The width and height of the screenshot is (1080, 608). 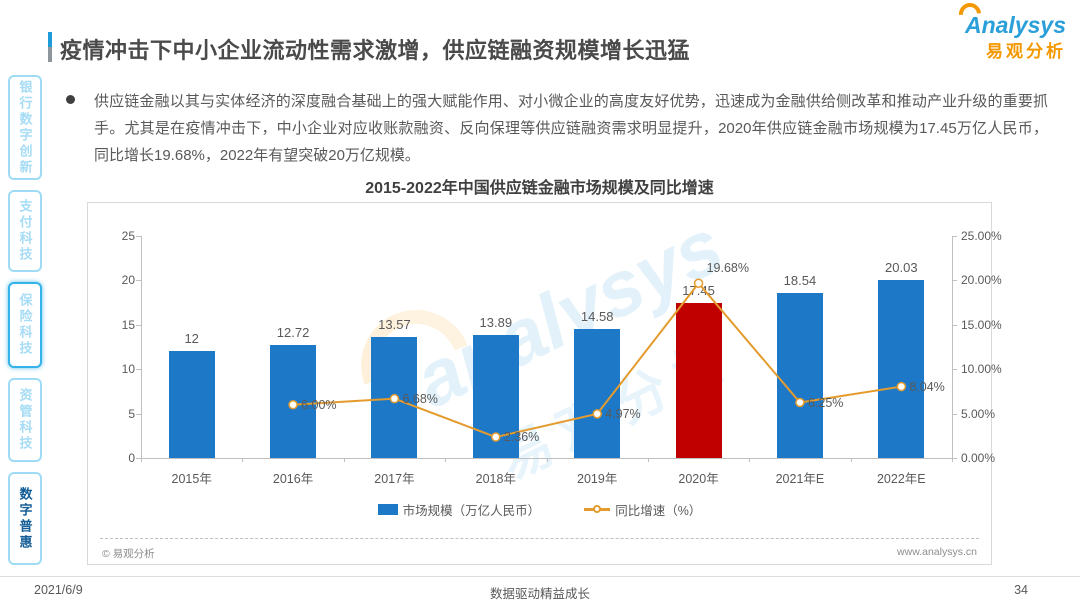 What do you see at coordinates (597, 316) in the screenshot?
I see `bar-value-label: 14.58` at bounding box center [597, 316].